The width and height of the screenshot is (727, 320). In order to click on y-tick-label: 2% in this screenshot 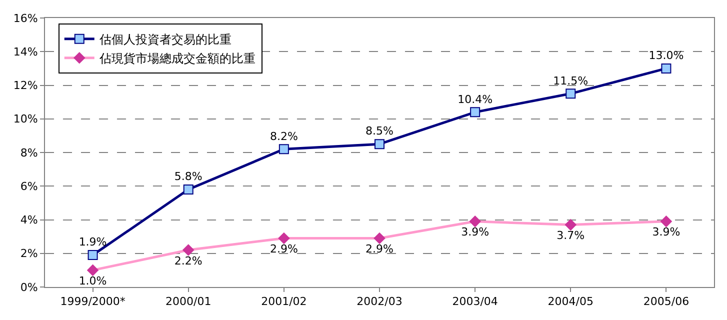, I will do `click(29, 253)`.